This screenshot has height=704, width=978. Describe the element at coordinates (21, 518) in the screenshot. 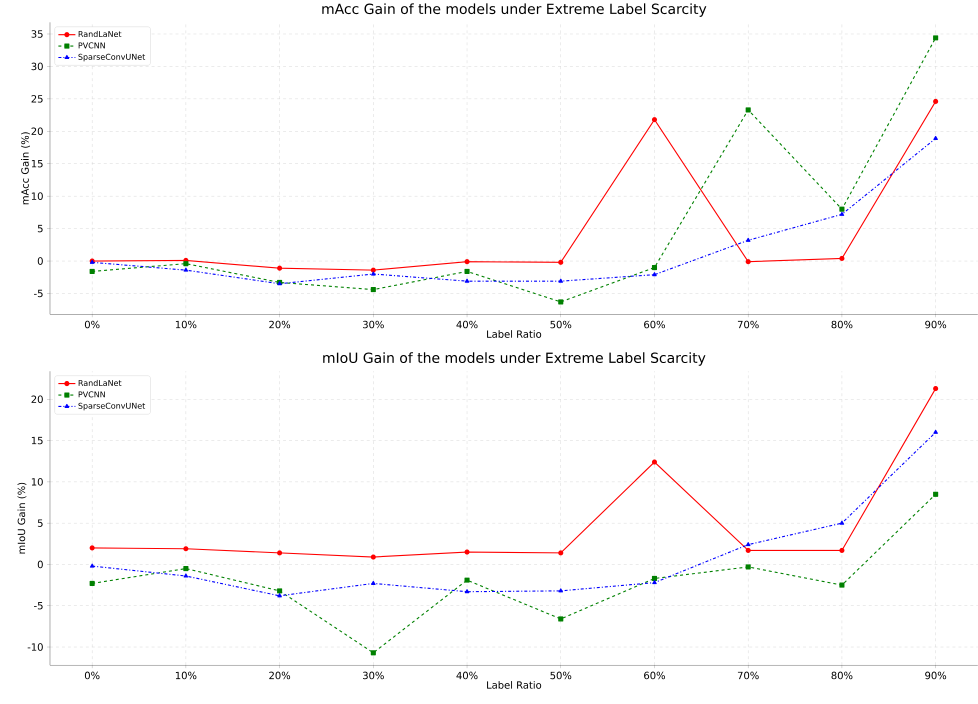

I see `y-axis-title: mIoU Gain (%)` at that location.